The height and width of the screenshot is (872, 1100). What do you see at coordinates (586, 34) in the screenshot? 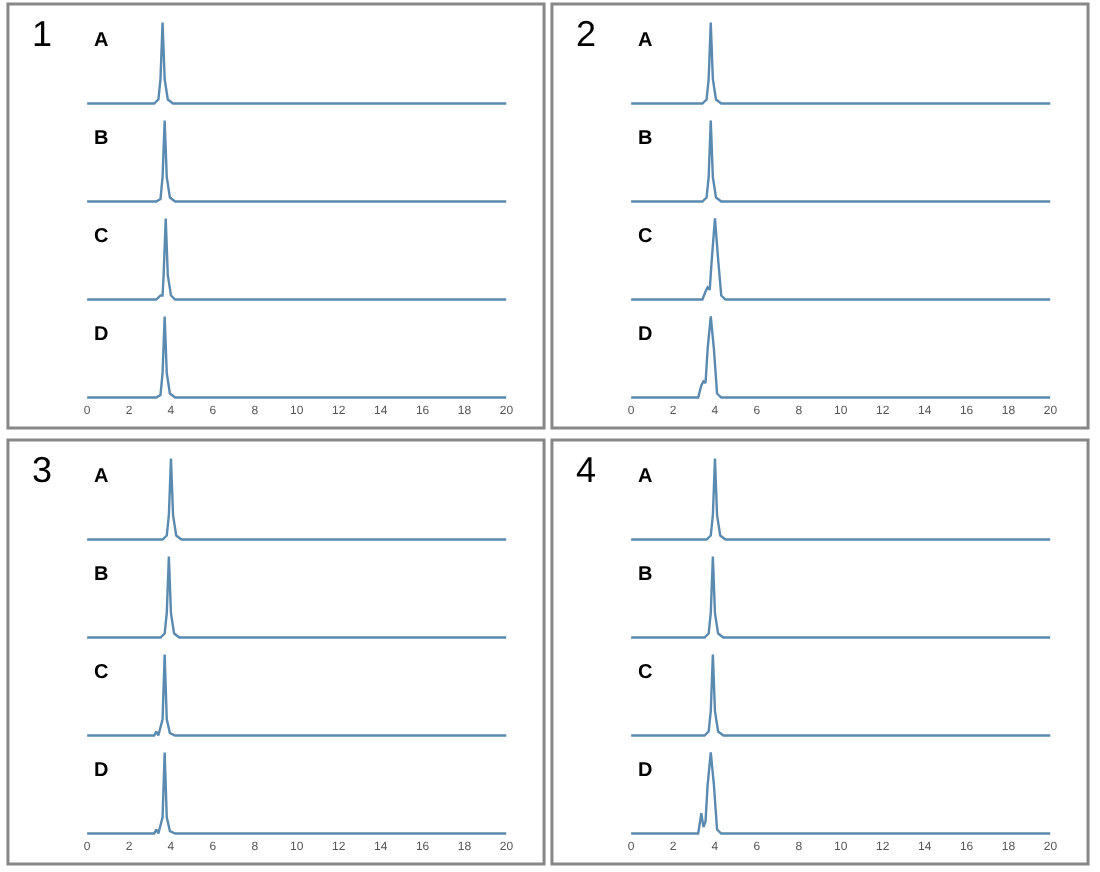
I see `text: 2` at bounding box center [586, 34].